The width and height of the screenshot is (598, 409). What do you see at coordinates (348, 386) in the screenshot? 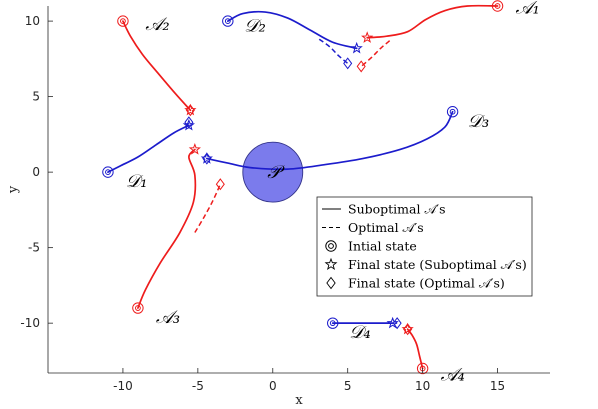
I see `x-tick-label: 5` at bounding box center [348, 386].